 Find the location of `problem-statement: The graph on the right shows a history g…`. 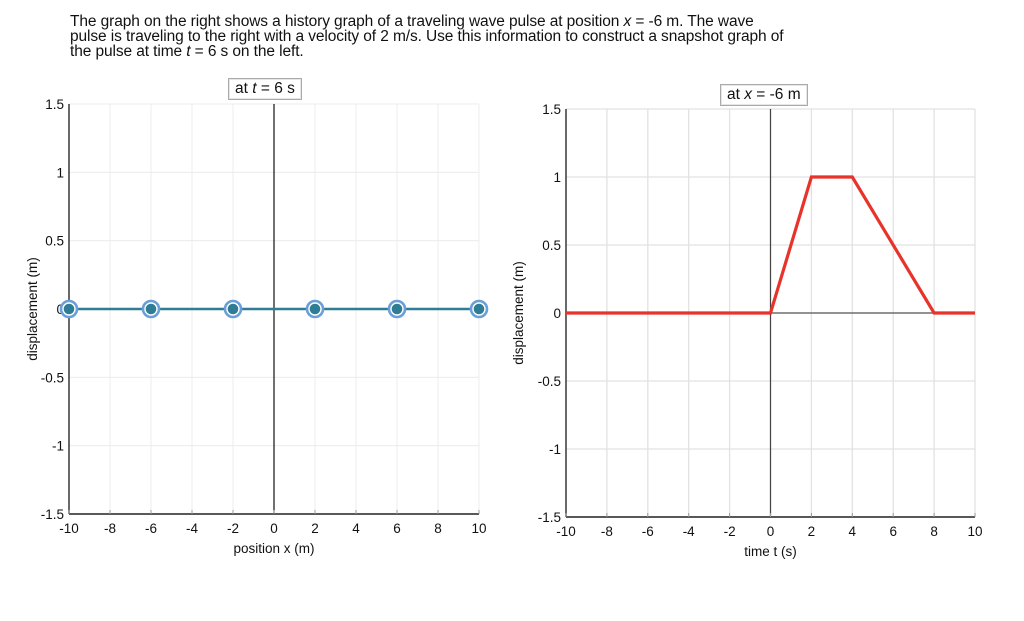

problem-statement: The graph on the right shows a history g… is located at coordinates (520, 36).